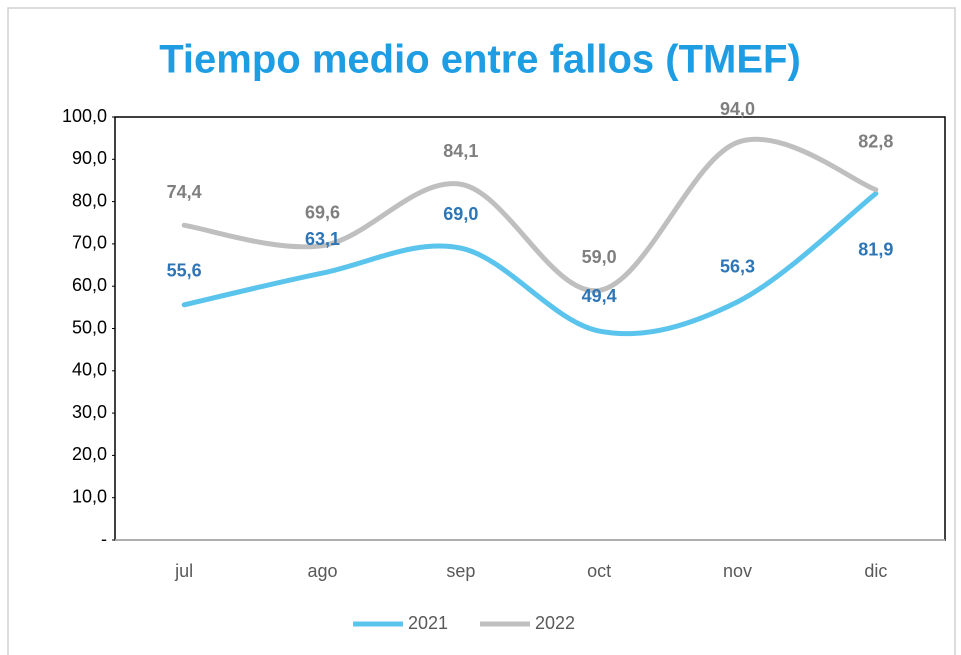  What do you see at coordinates (599, 257) in the screenshot?
I see `data-label: 59,0` at bounding box center [599, 257].